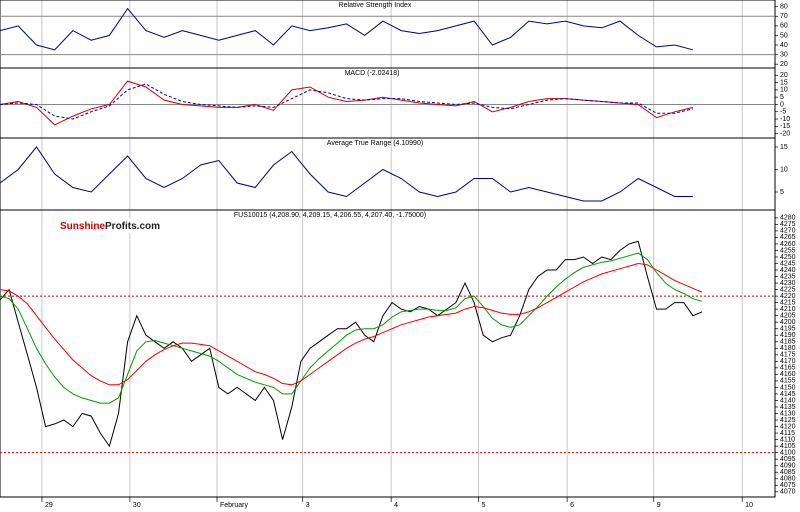 The width and height of the screenshot is (800, 512). Describe the element at coordinates (788, 296) in the screenshot. I see `y-tick-label: 4220` at that location.